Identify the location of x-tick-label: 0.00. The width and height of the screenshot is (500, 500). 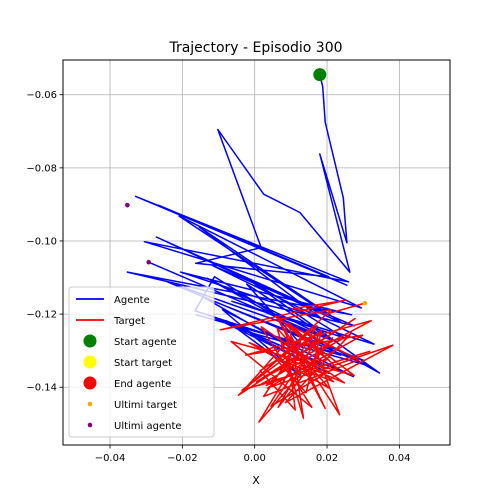
(255, 458).